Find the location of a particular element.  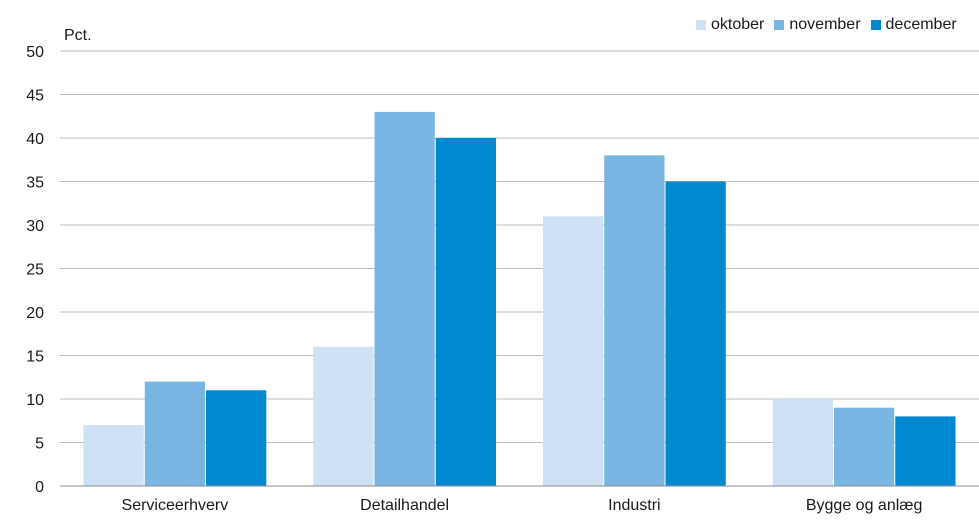

bar-november-bygge-og-anl-g is located at coordinates (864, 446).